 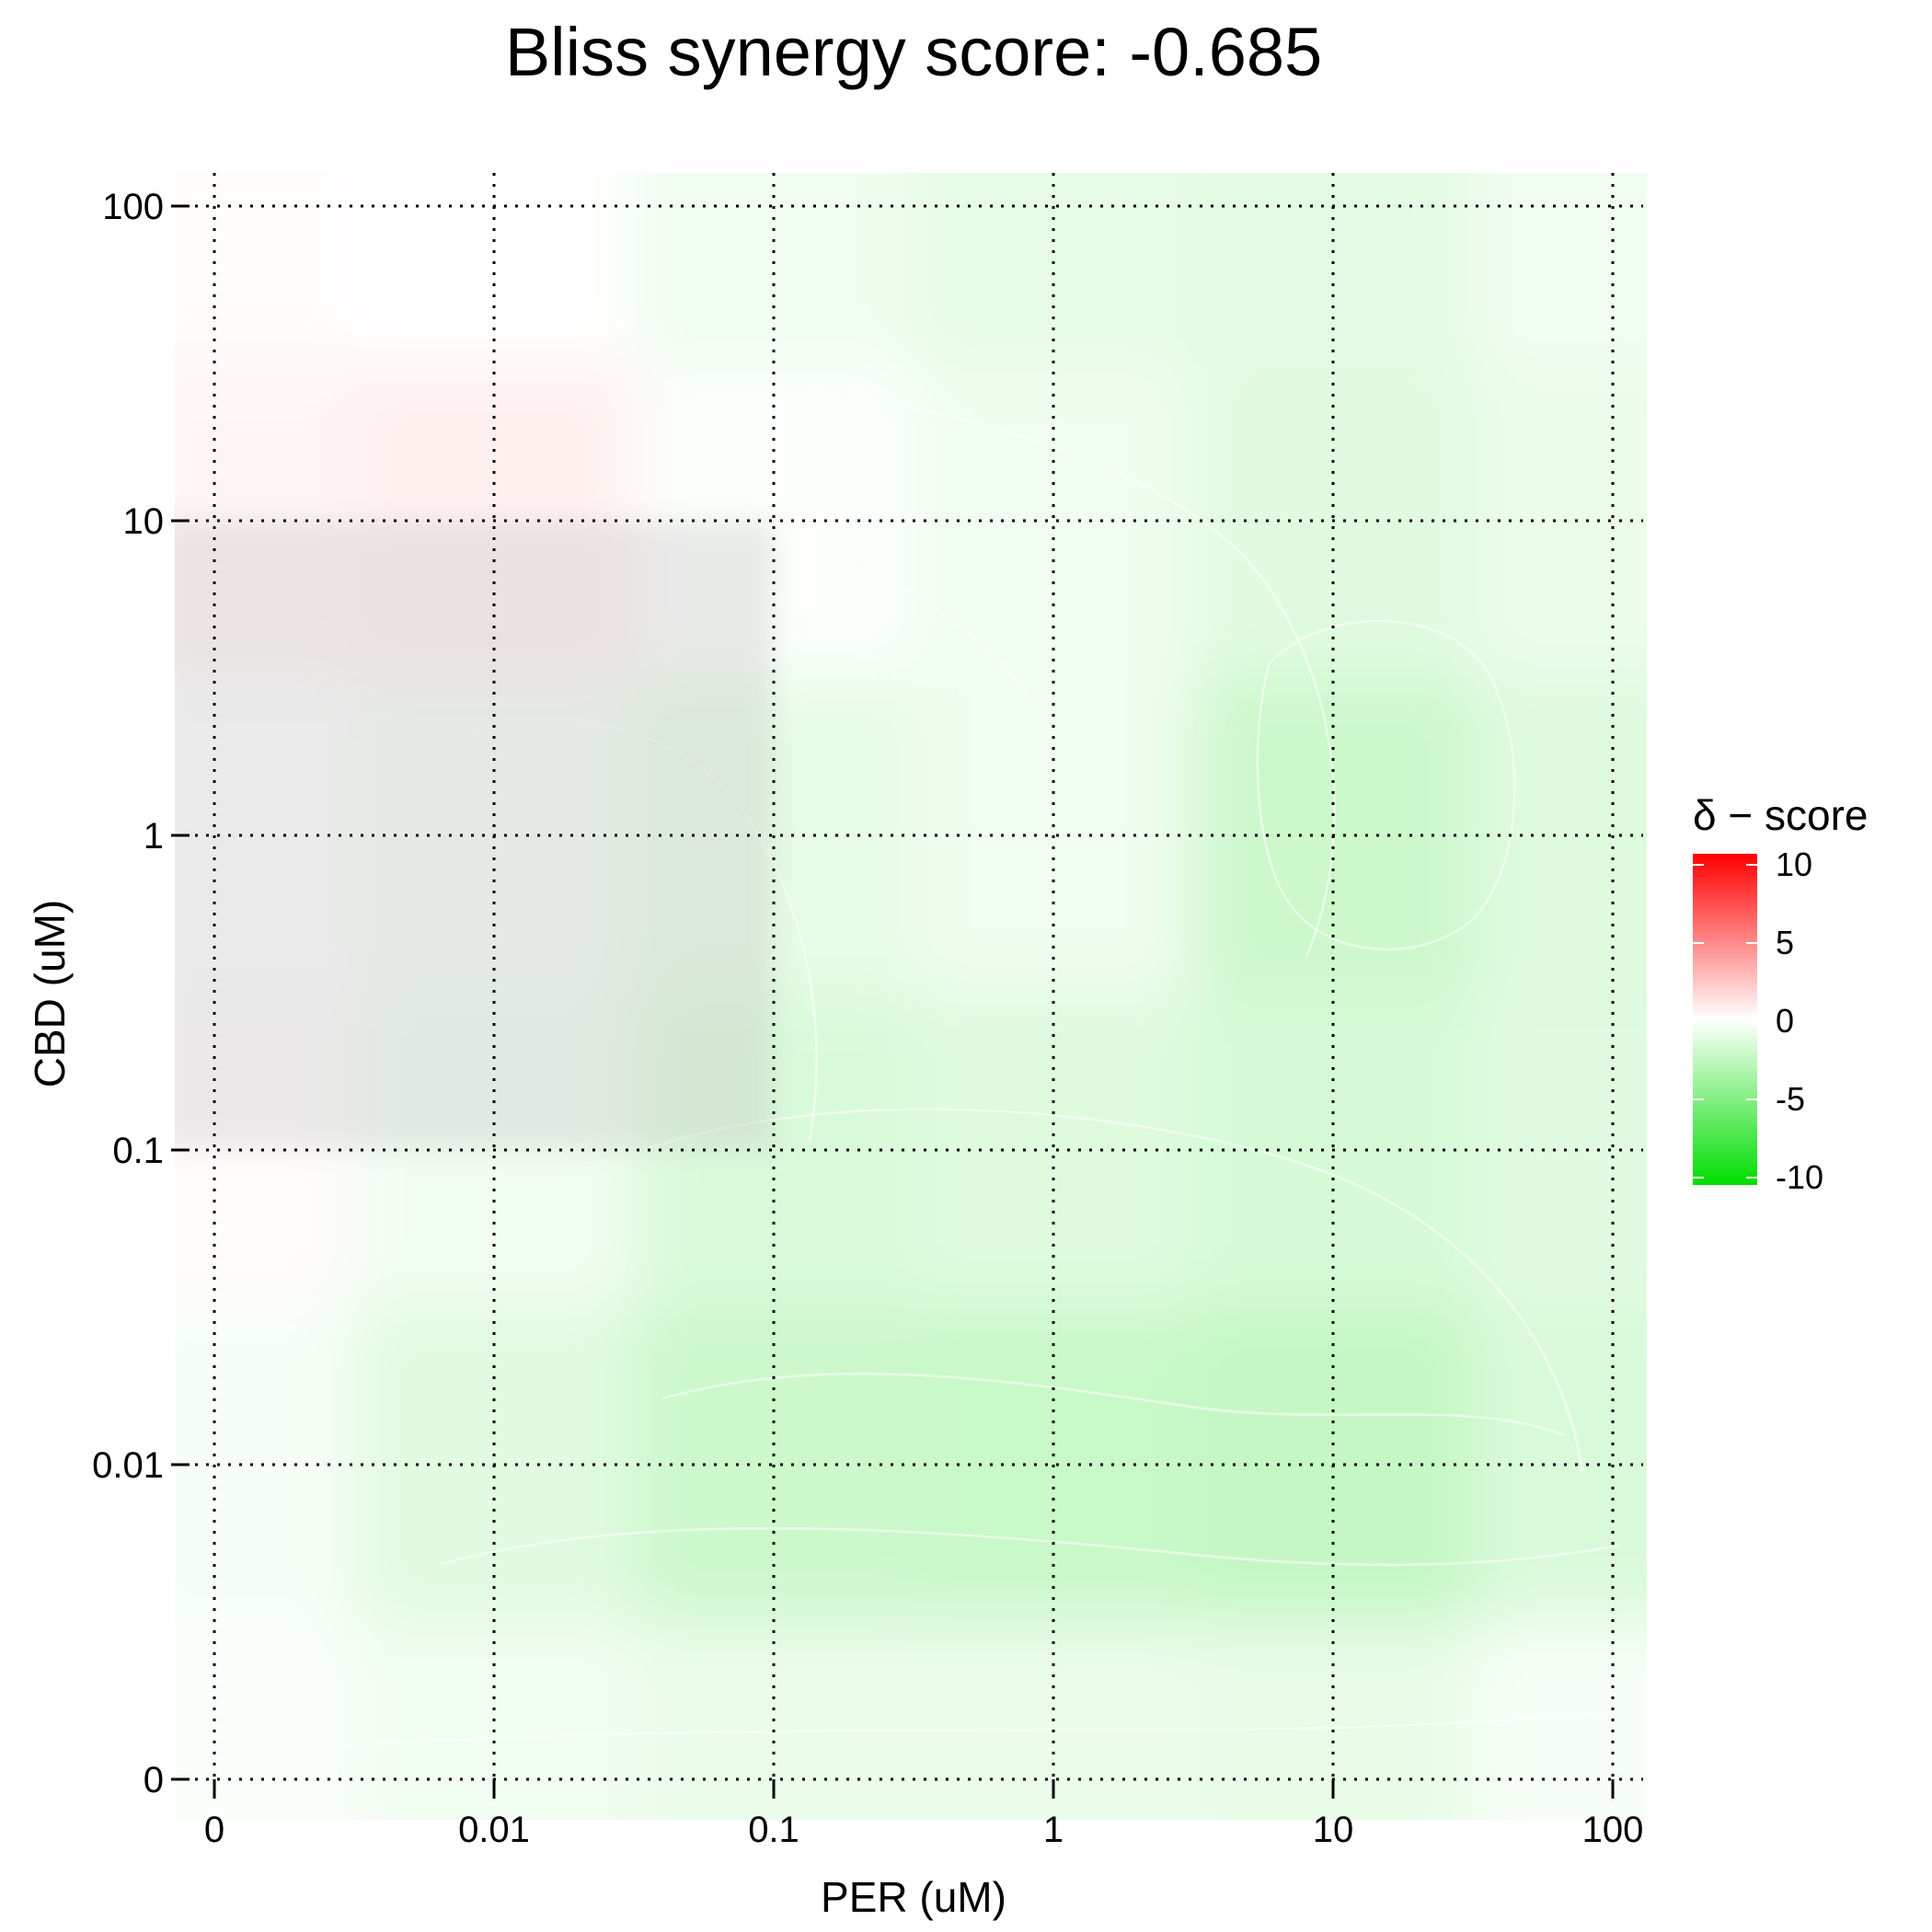 What do you see at coordinates (1794, 864) in the screenshot?
I see `legend-tick-label: 10` at bounding box center [1794, 864].